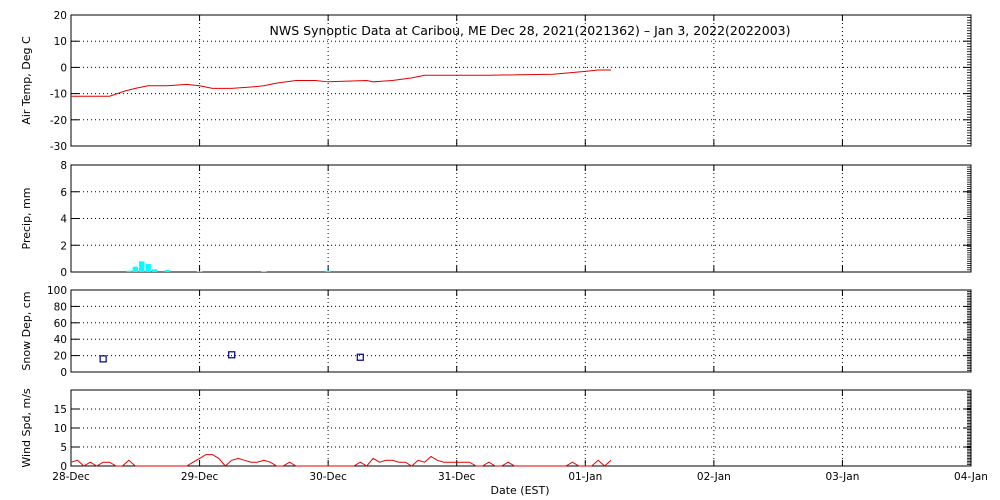 The width and height of the screenshot is (1000, 500). What do you see at coordinates (58, 121) in the screenshot?
I see `y-tick-label-air_temp: -20` at bounding box center [58, 121].